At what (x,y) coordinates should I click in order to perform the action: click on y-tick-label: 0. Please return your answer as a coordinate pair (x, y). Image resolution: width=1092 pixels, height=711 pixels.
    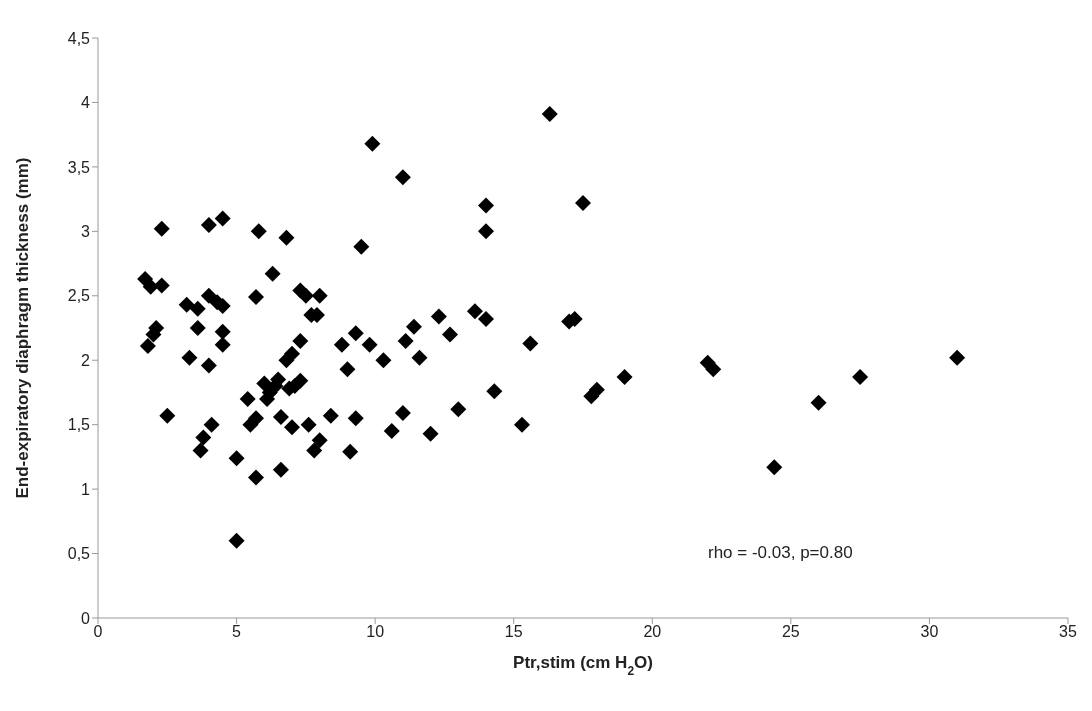
    Looking at the image, I should click on (86, 618).